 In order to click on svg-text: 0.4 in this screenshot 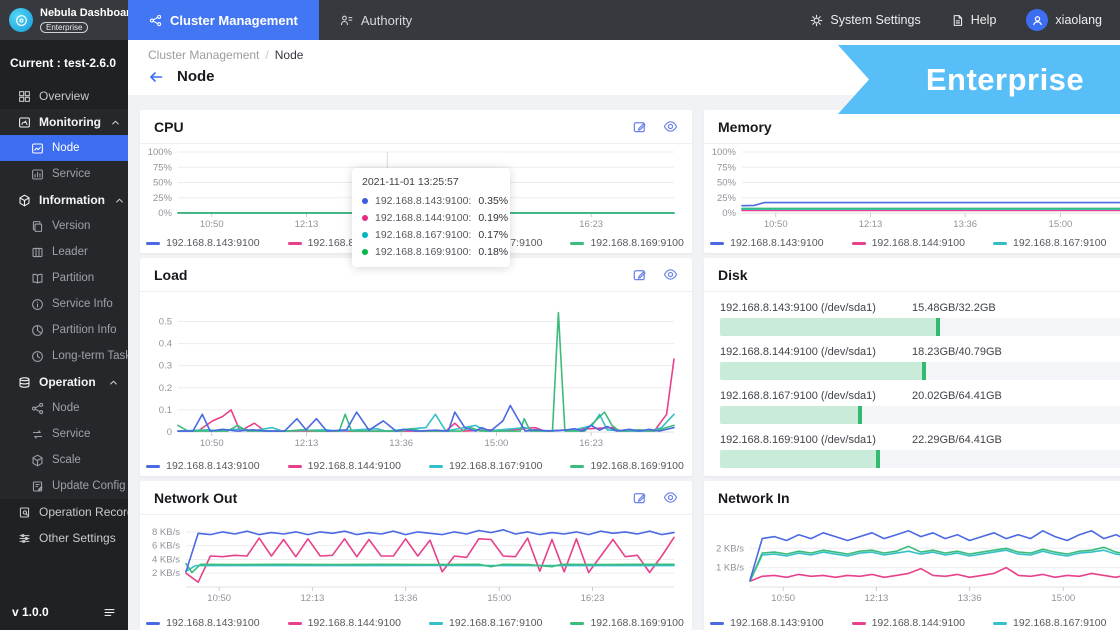, I will do `click(165, 344)`.